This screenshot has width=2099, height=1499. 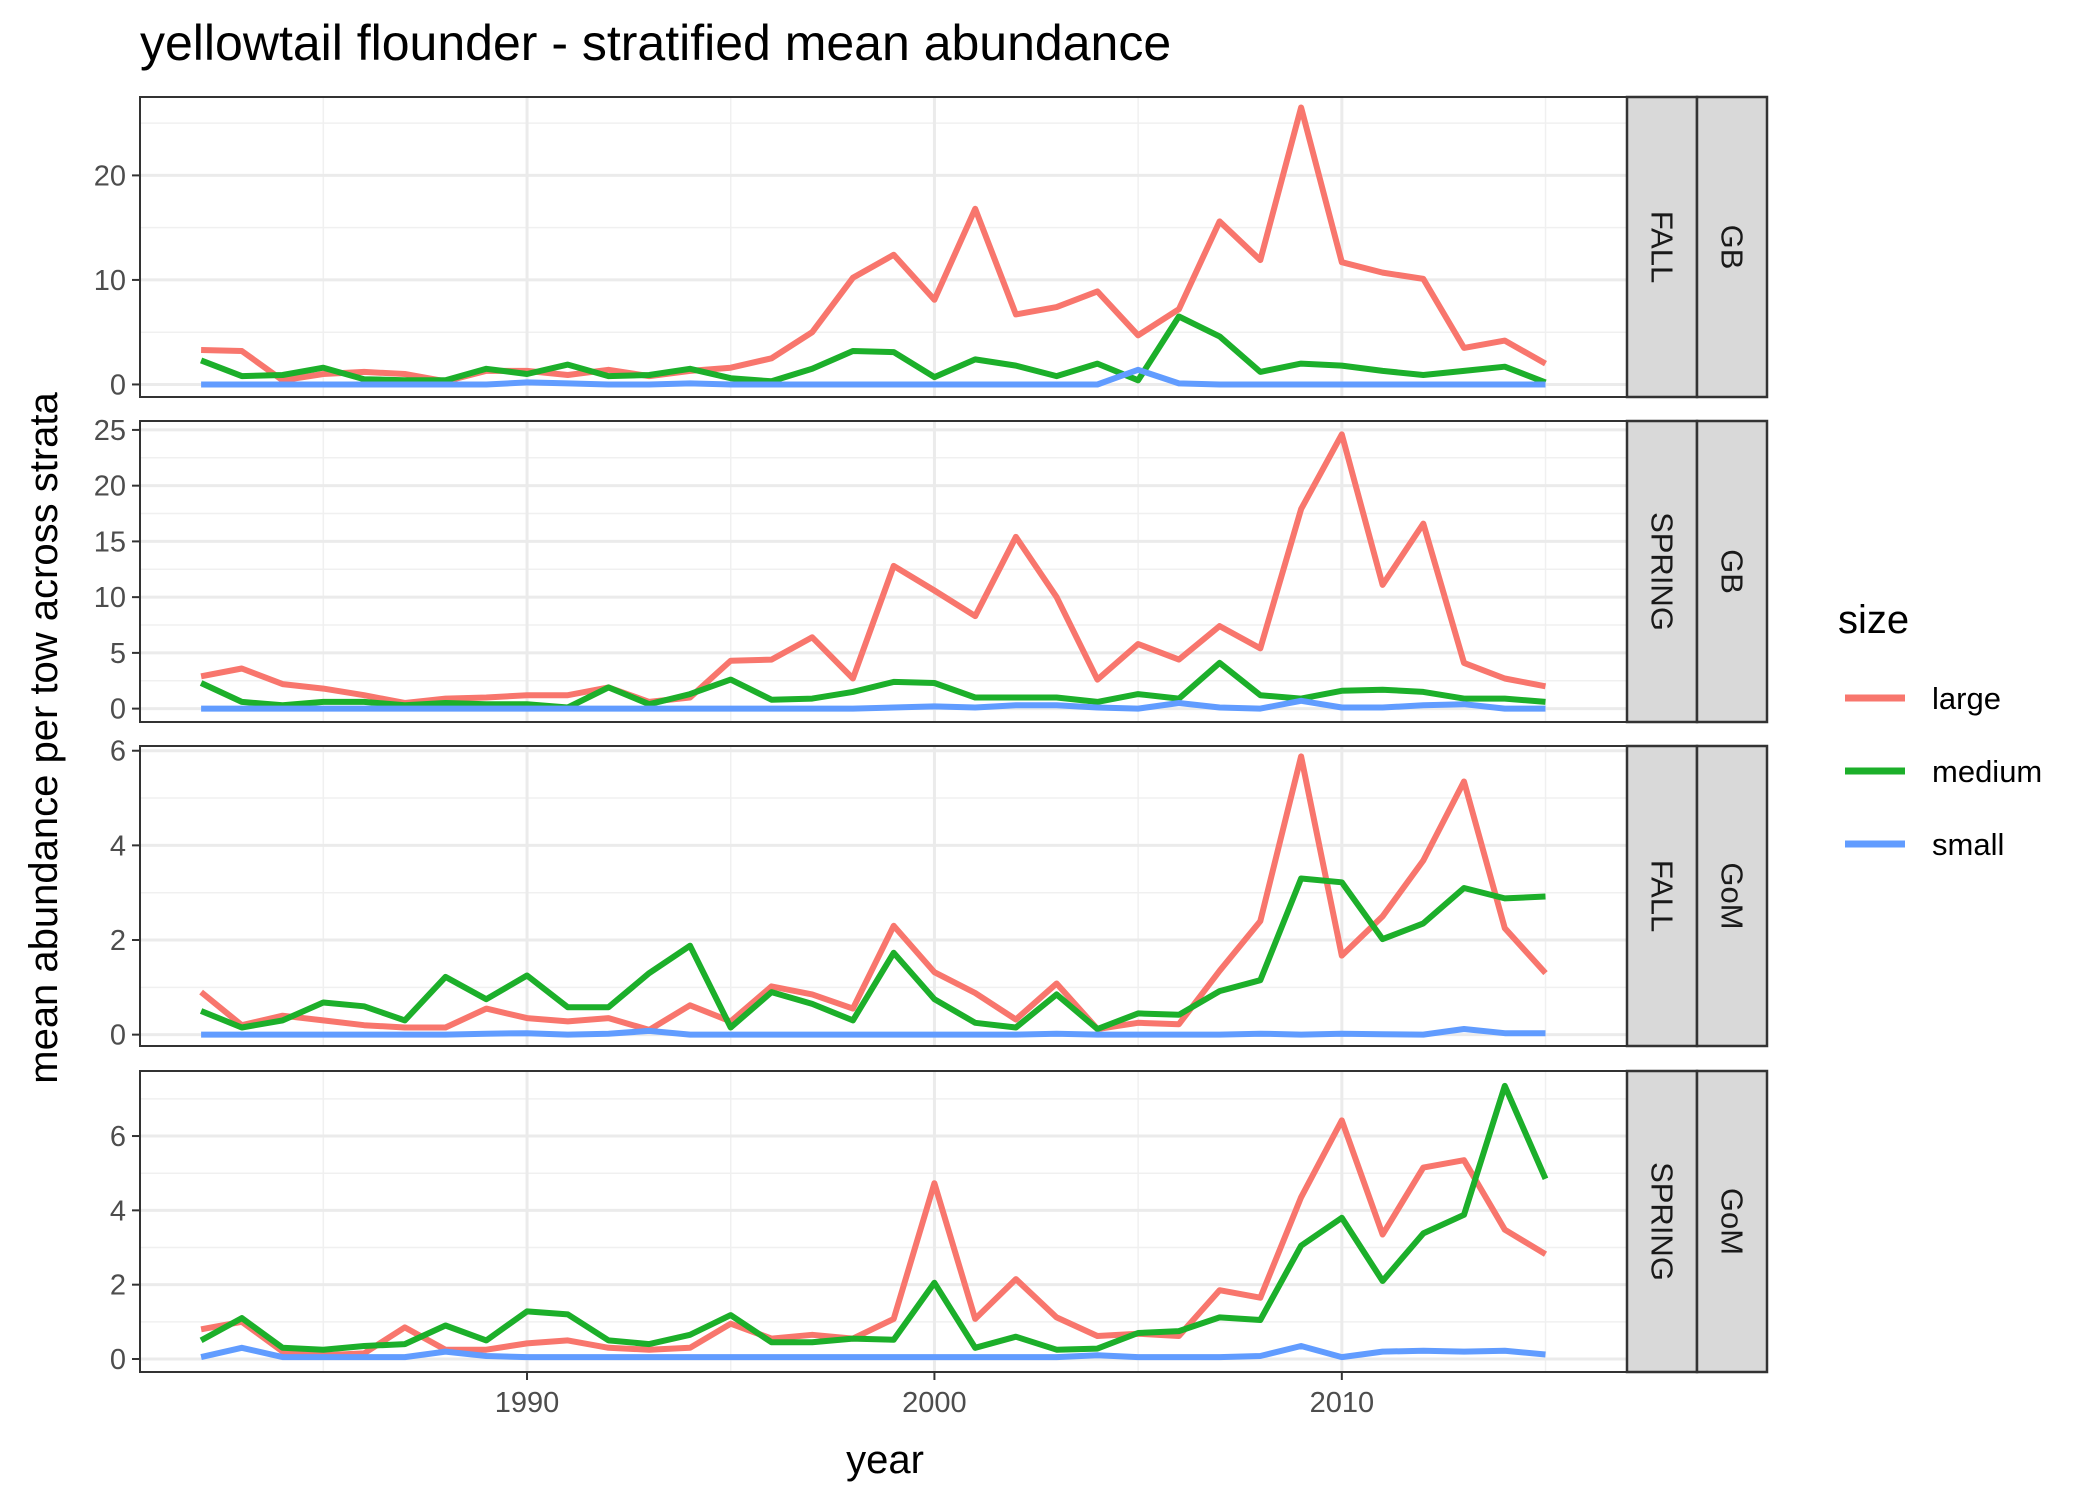 I want to click on x-tick-label: 2000, so click(x=934, y=1403).